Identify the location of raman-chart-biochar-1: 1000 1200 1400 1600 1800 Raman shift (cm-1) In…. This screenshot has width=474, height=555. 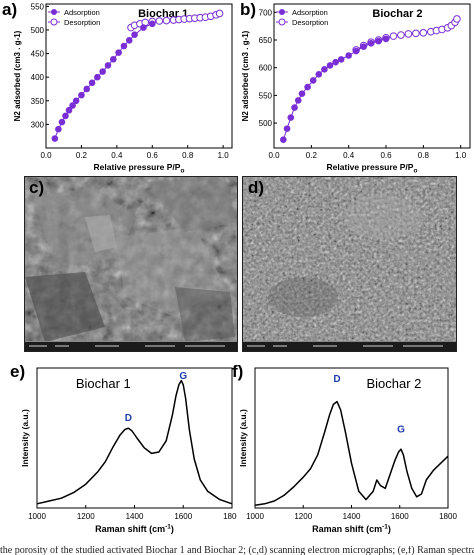
(128, 451).